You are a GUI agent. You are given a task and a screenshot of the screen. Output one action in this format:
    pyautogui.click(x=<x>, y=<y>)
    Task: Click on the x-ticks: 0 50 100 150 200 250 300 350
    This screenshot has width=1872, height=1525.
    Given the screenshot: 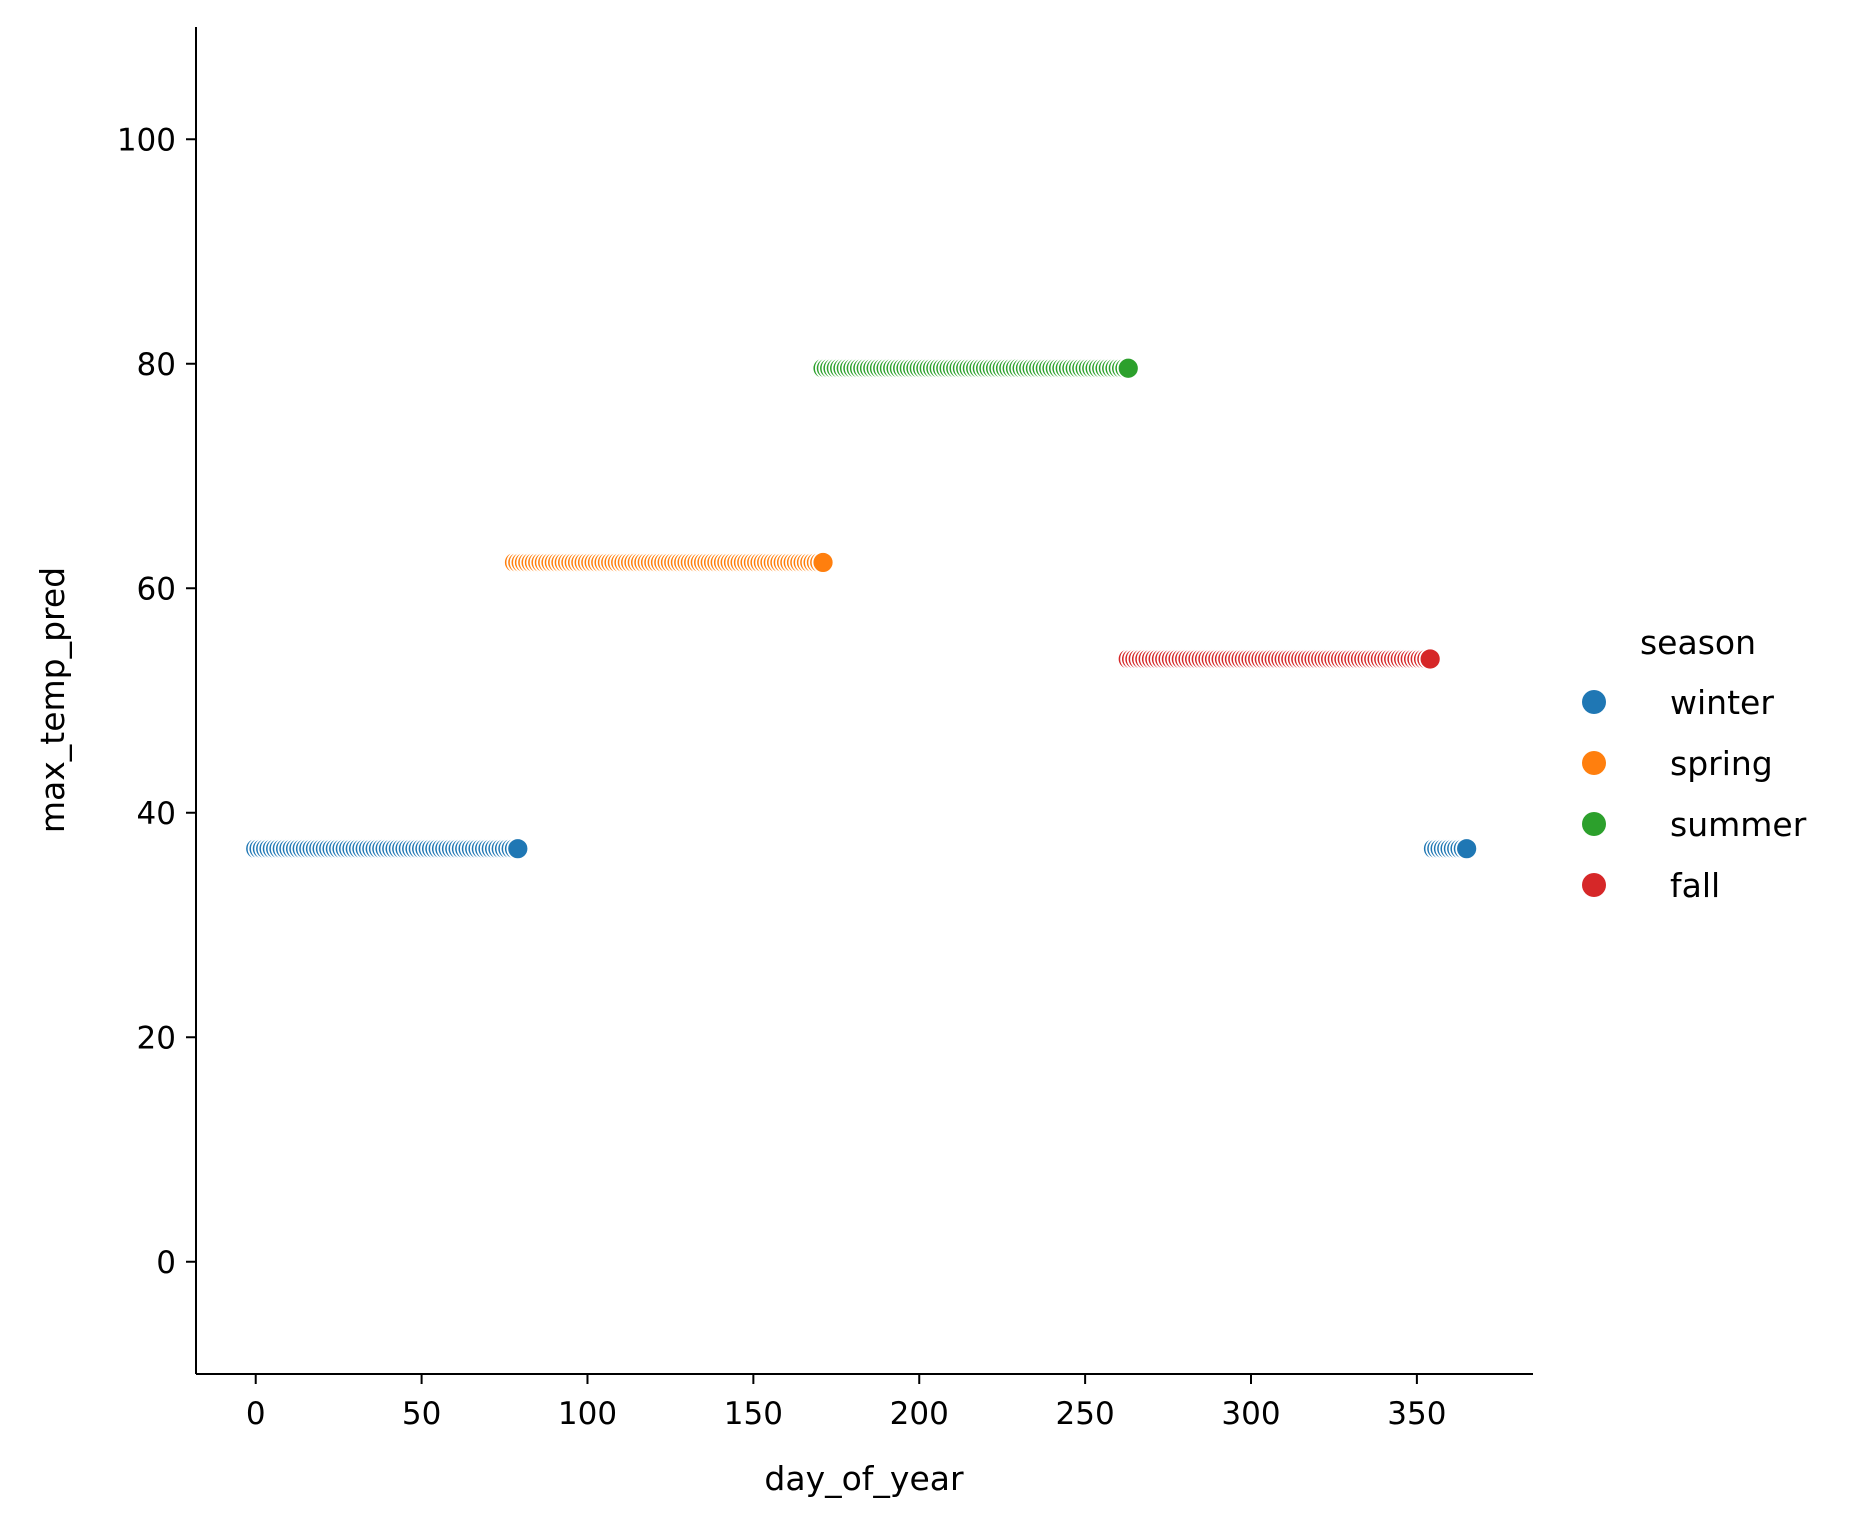 What is the action you would take?
    pyautogui.click(x=846, y=1403)
    